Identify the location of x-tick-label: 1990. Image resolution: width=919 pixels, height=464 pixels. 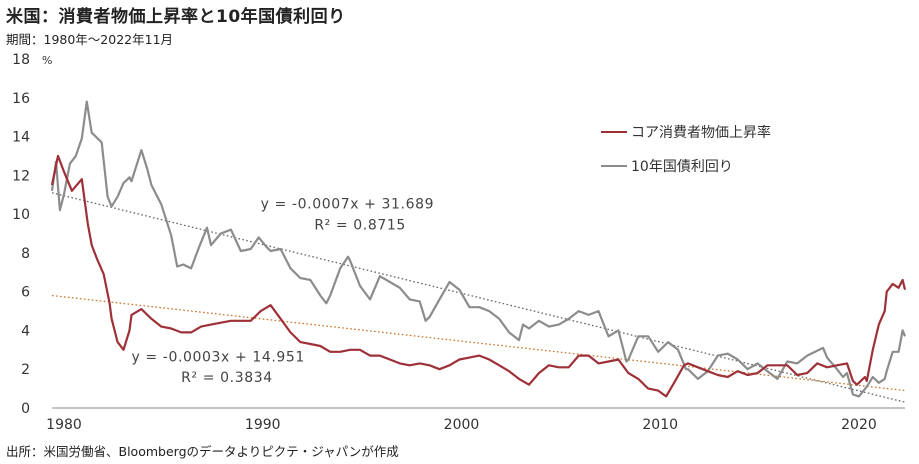
(263, 425).